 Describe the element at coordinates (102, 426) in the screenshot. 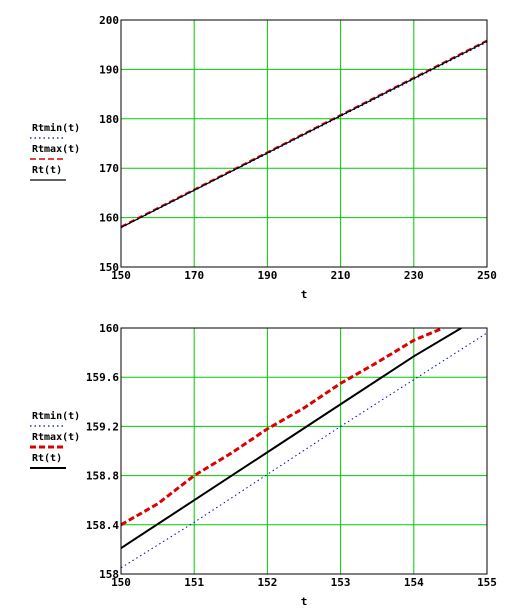

I see `chart2-y-tick-label: 159.2` at that location.